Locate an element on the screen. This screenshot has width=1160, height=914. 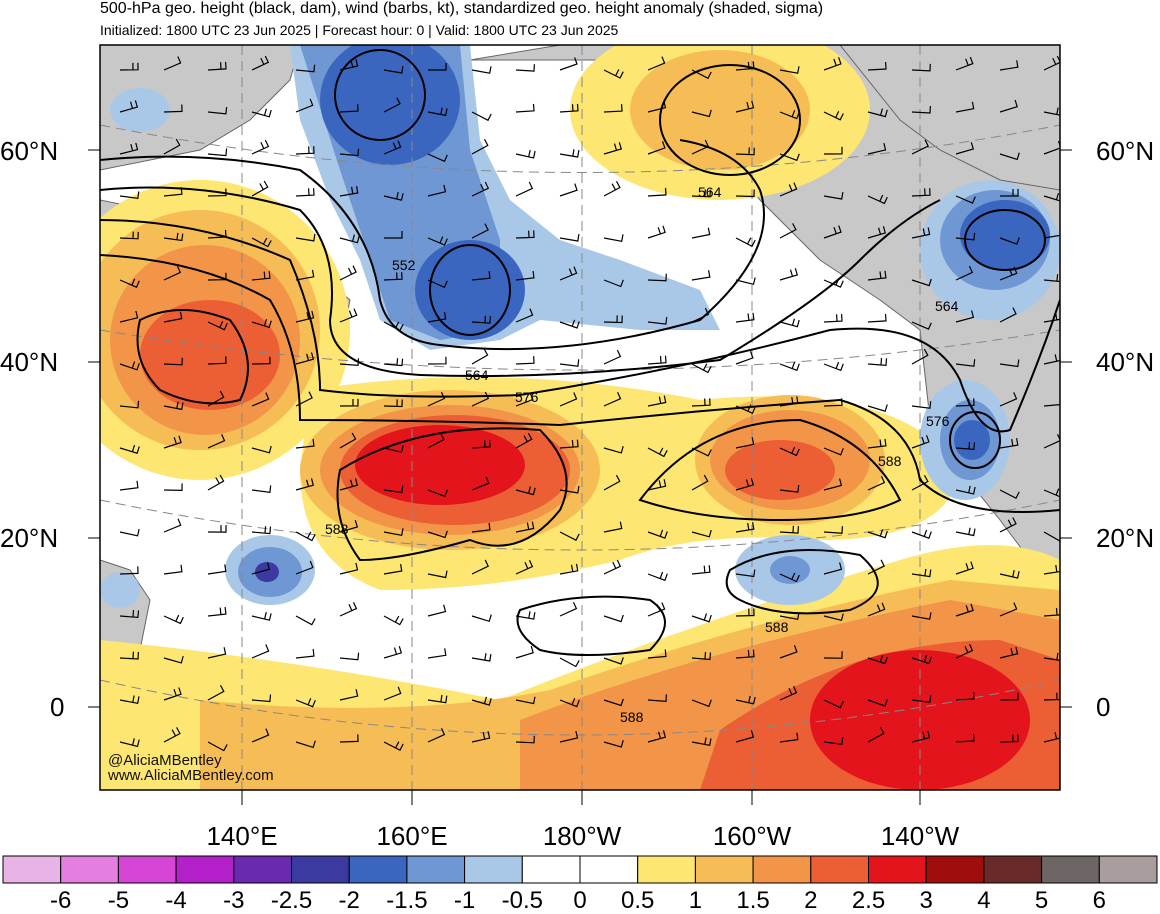
lat-label-right: 20°N is located at coordinates (1125, 538).